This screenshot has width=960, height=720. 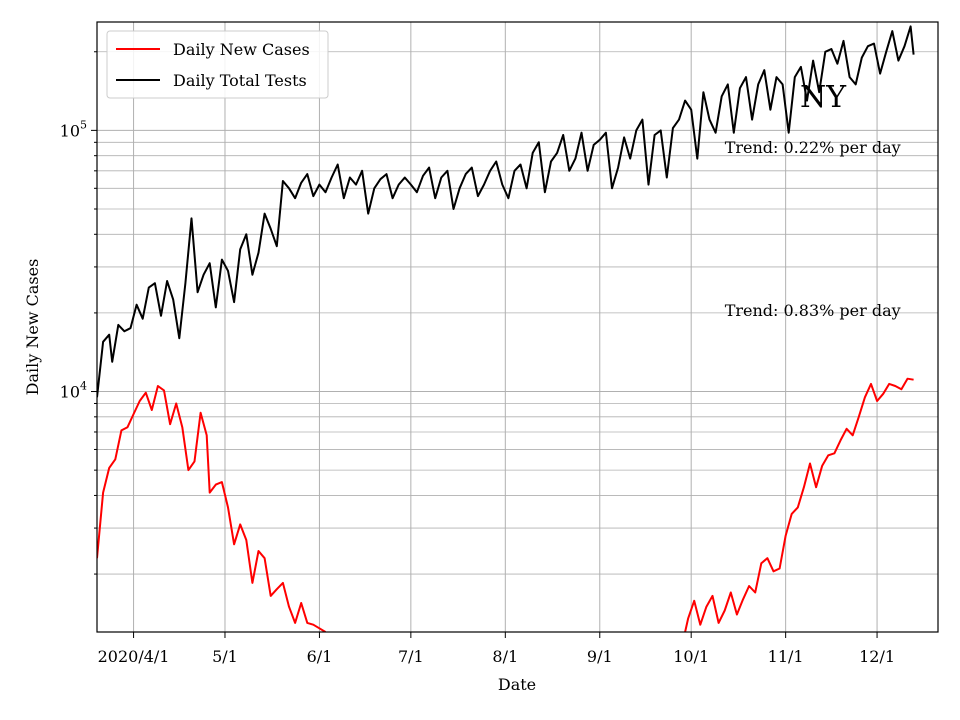 I want to click on x-tick-label: 5/1, so click(x=225, y=656).